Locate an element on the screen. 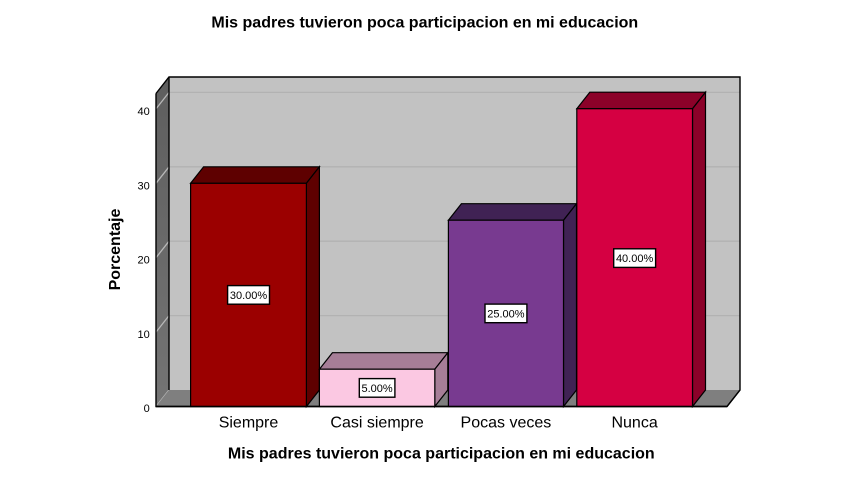 This screenshot has width=851, height=501. svg-text: 40.00% is located at coordinates (635, 259).